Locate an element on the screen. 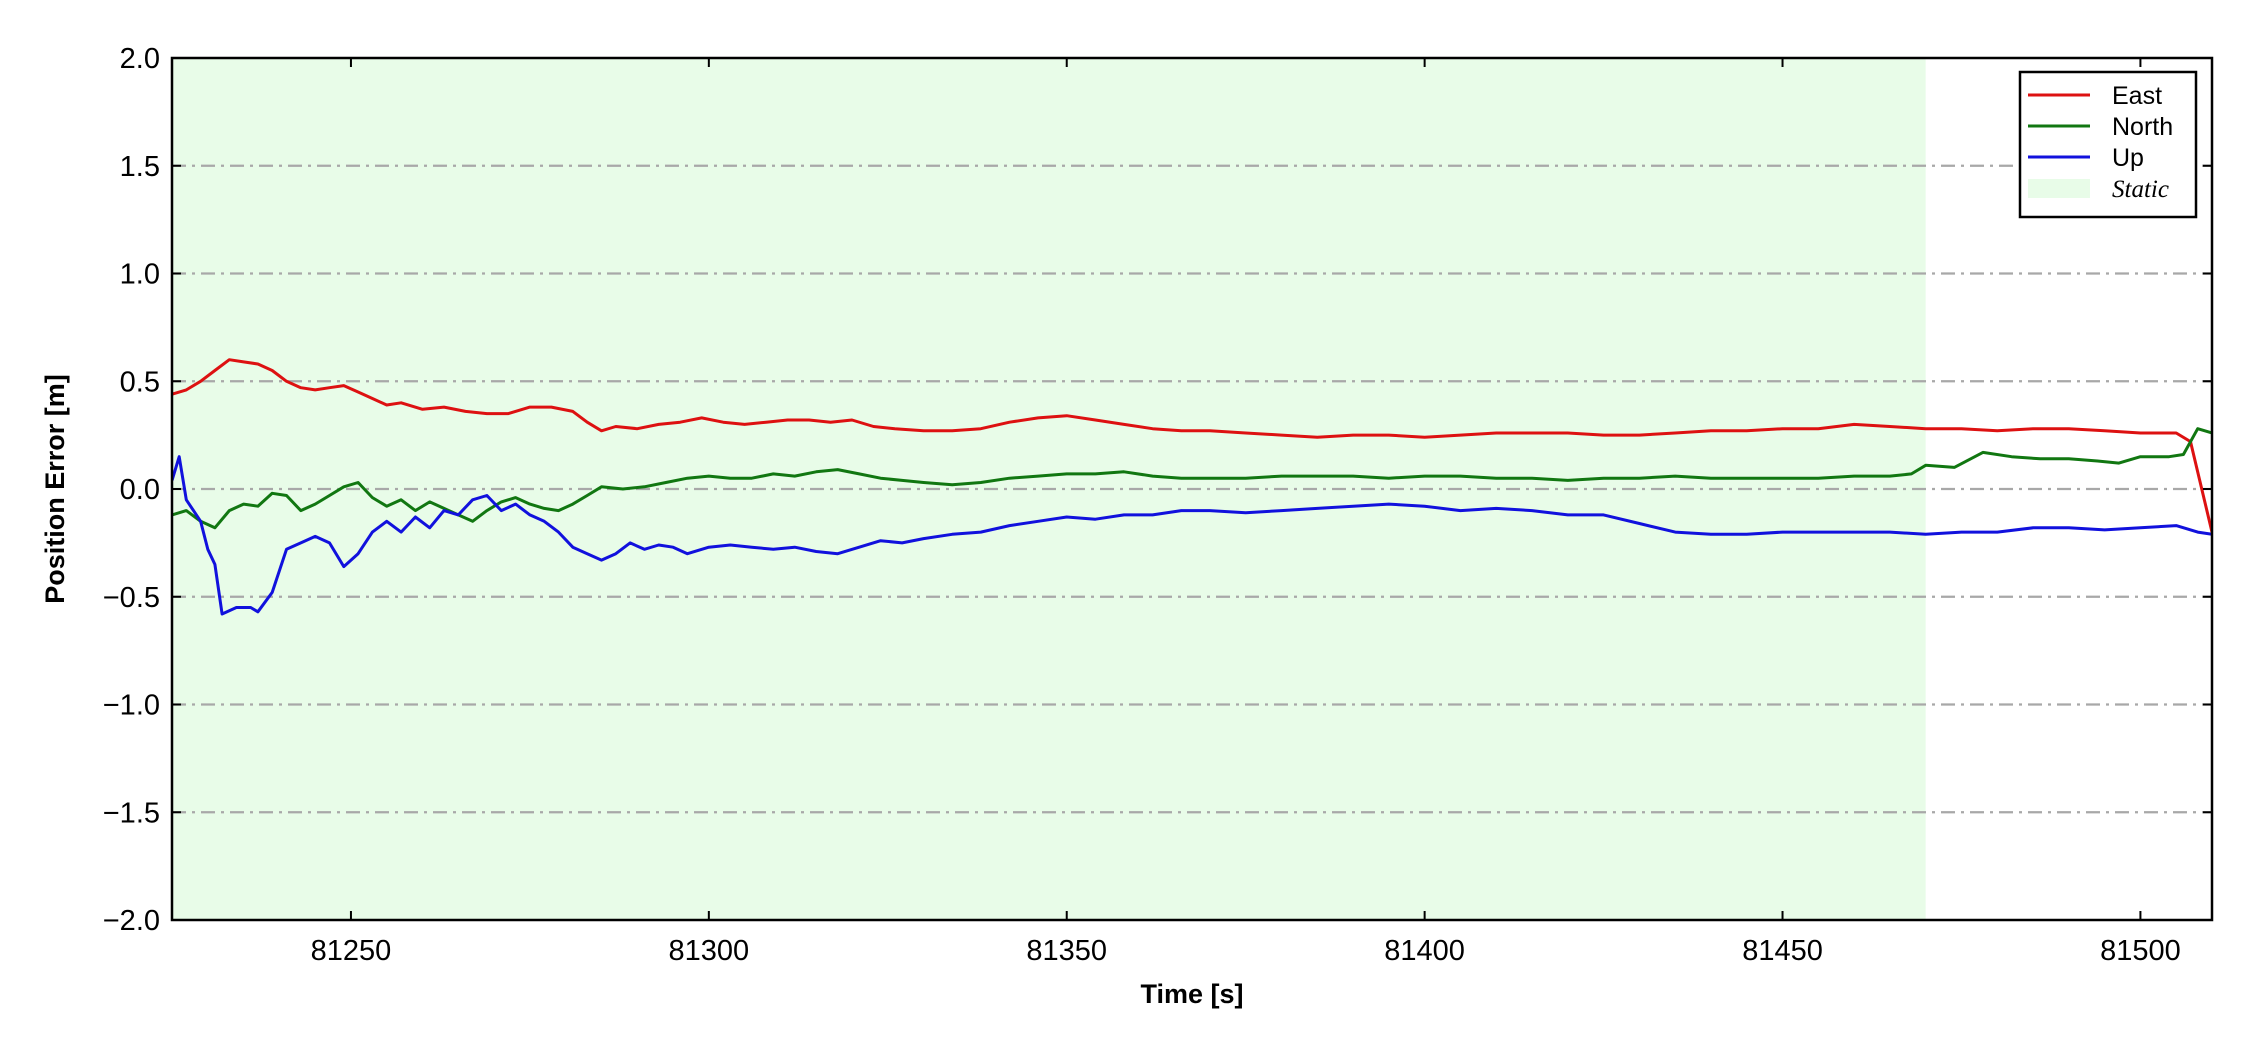  y-axis-title: Position Error [m] is located at coordinates (55, 489).